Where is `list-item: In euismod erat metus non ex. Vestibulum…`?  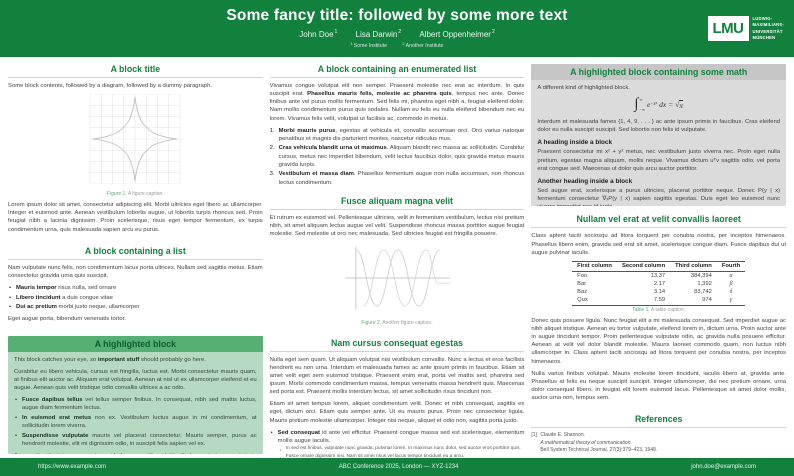
list-item: In euismod erat metus non ex. Vestibulum… is located at coordinates (135, 422).